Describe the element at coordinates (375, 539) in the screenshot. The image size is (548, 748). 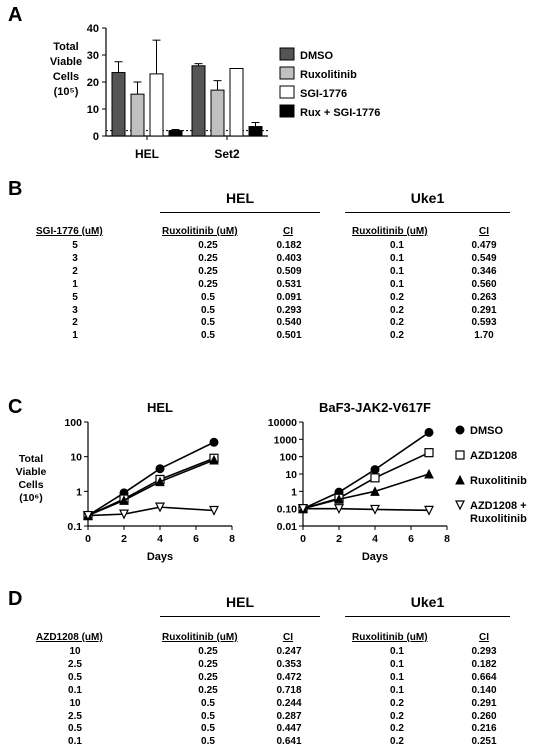
I see `x-tick-label: 4` at that location.